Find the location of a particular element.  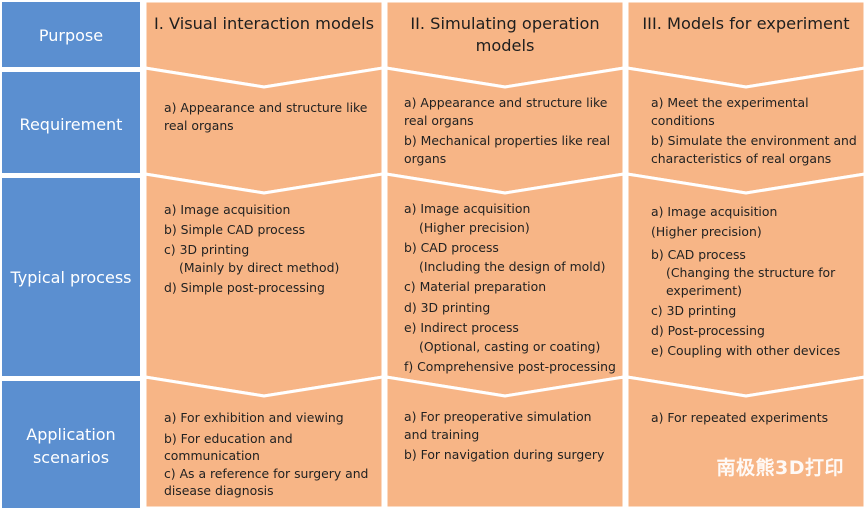

list-item: a) For repeated experiments is located at coordinates (740, 417).